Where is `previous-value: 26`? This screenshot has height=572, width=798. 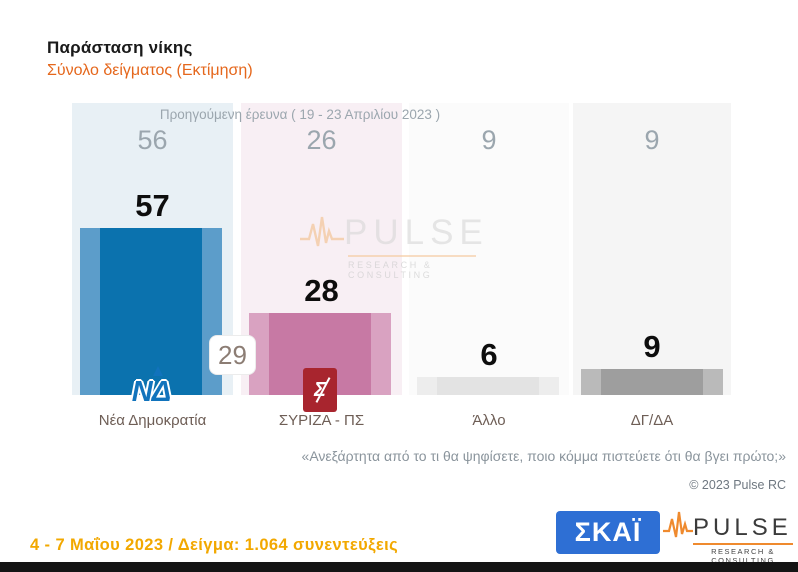 previous-value: 26 is located at coordinates (321, 140).